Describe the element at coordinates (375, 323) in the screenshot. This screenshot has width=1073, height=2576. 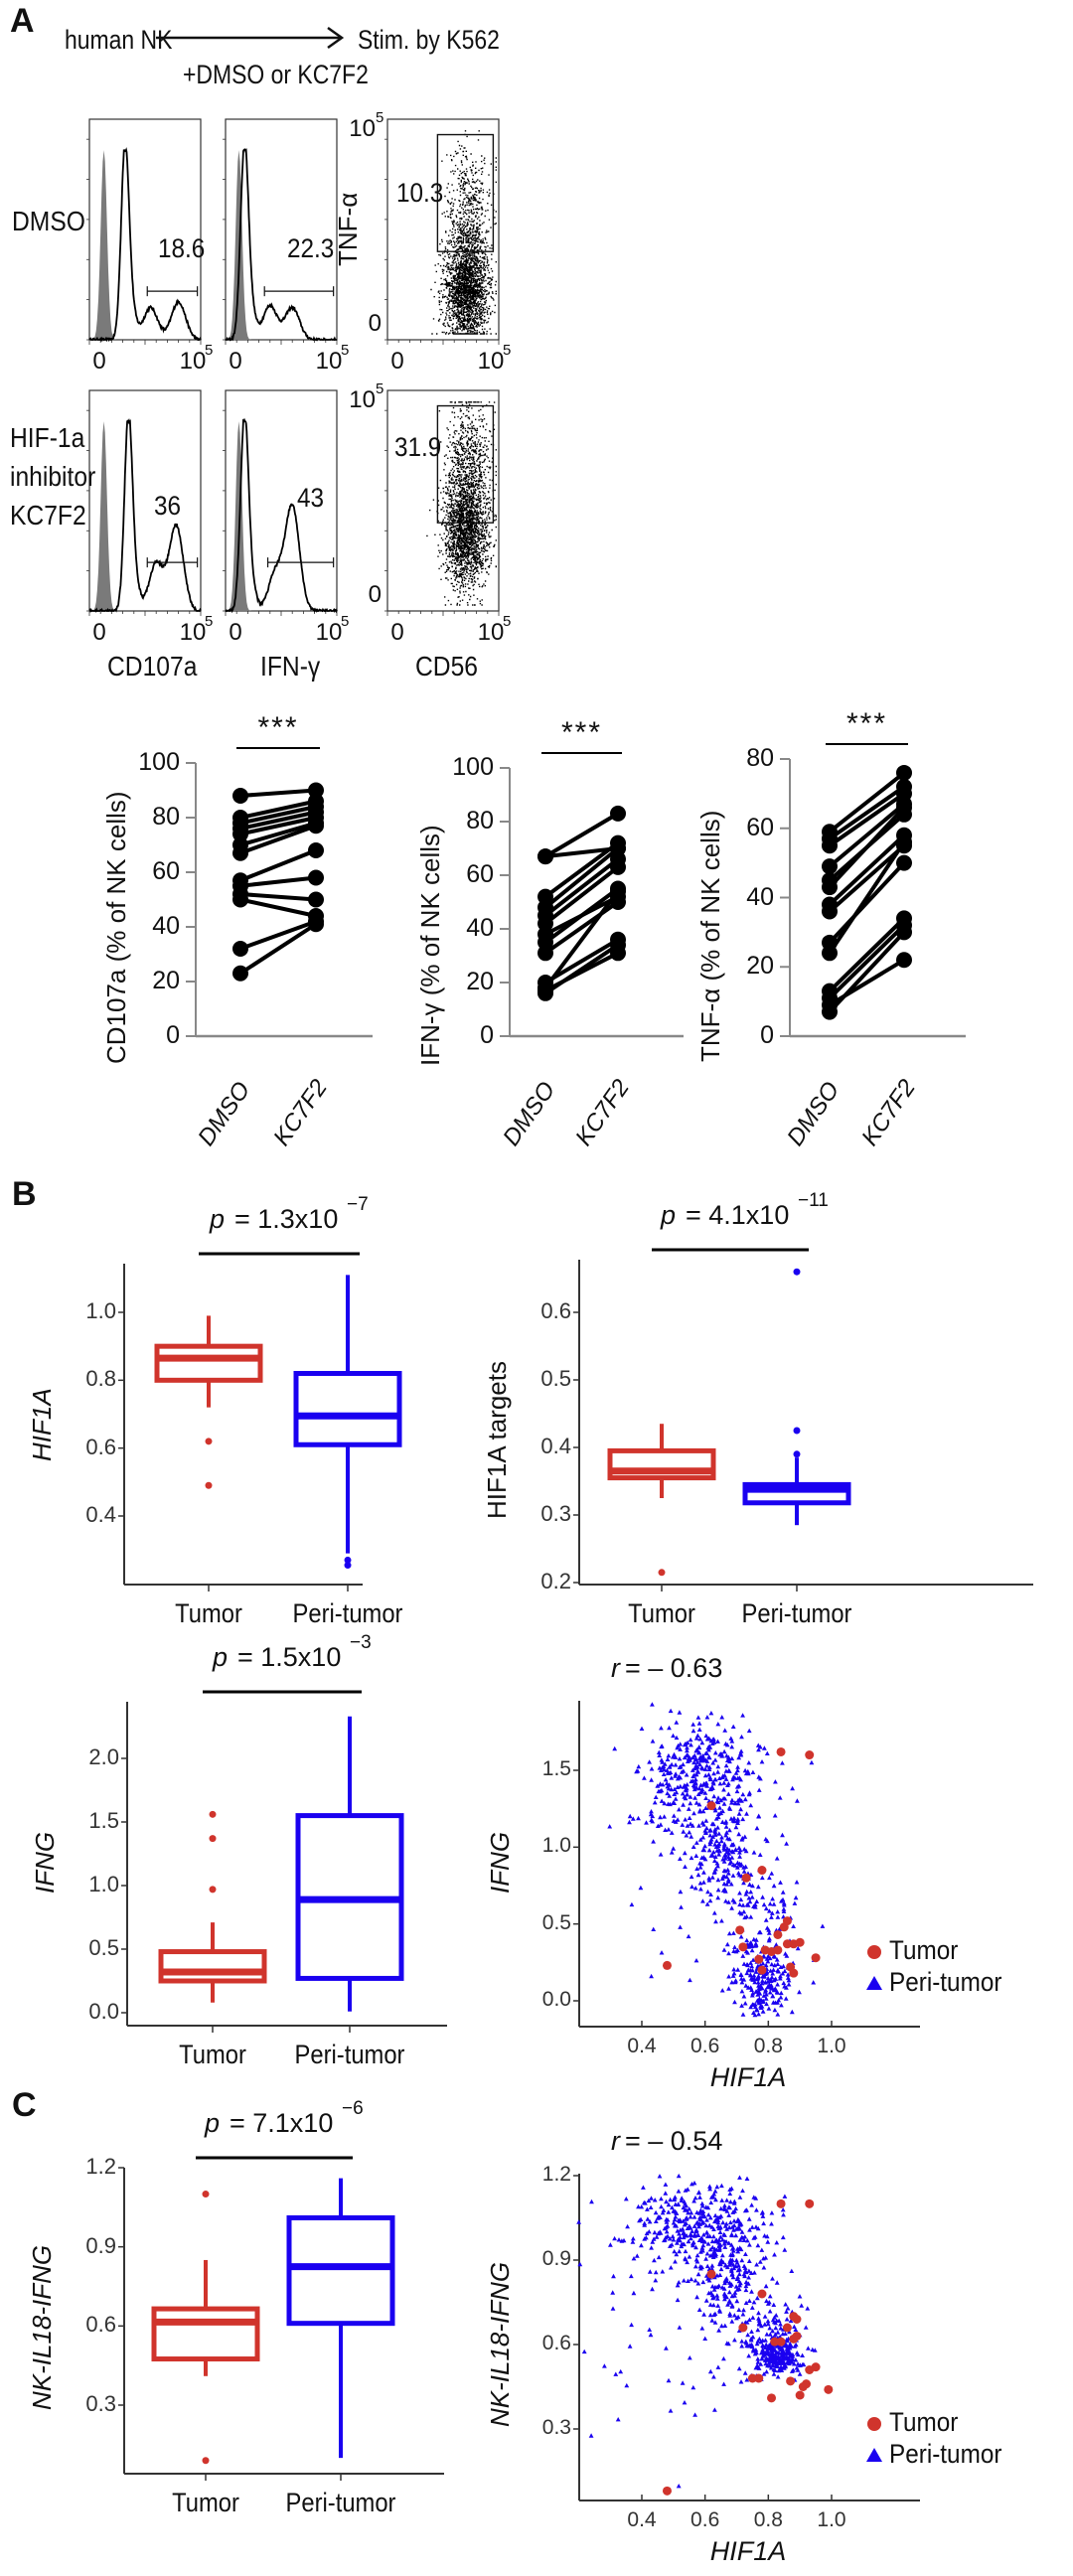
I see `y-tick-label-0: 0` at that location.